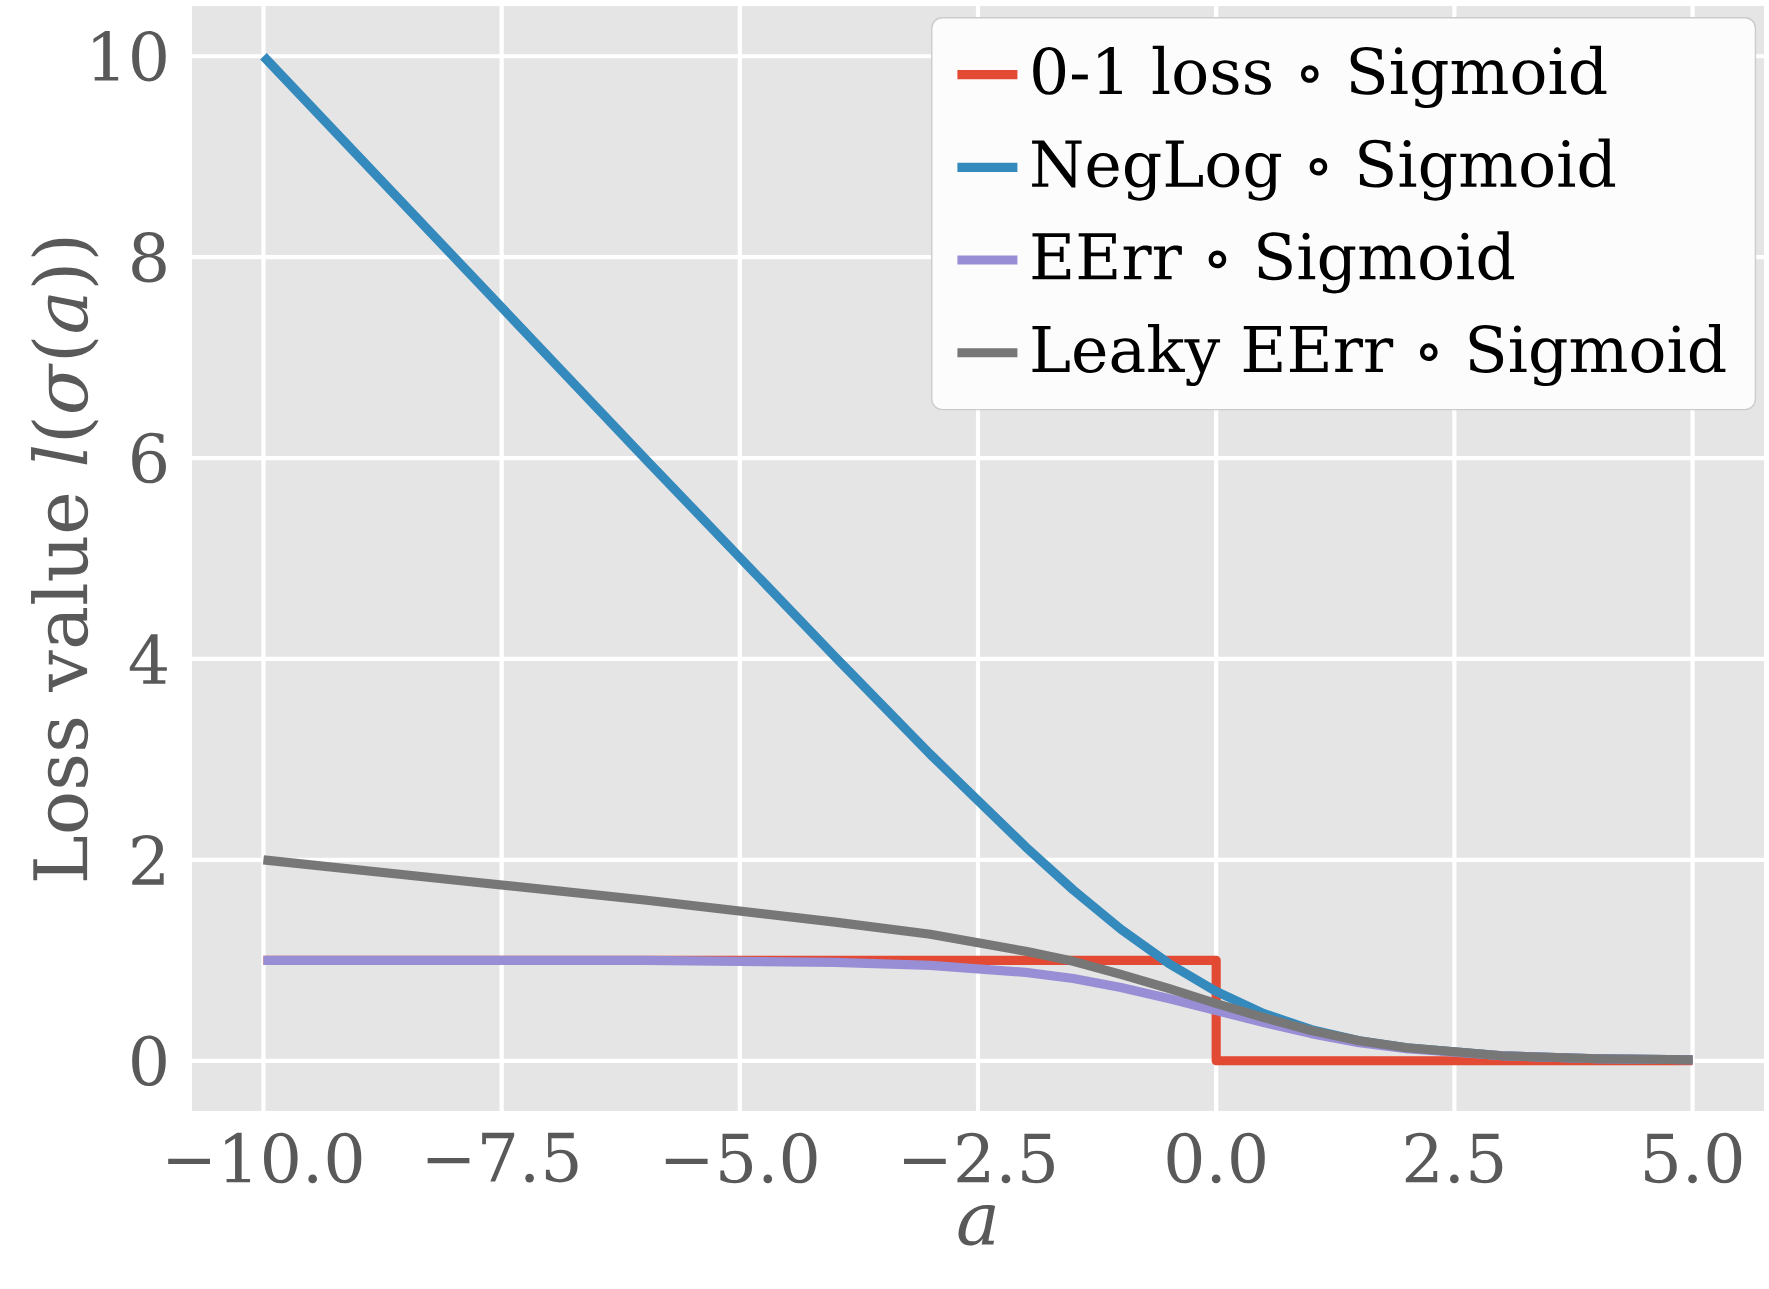  I want to click on x-tick-label: −7.5, so click(502, 1157).